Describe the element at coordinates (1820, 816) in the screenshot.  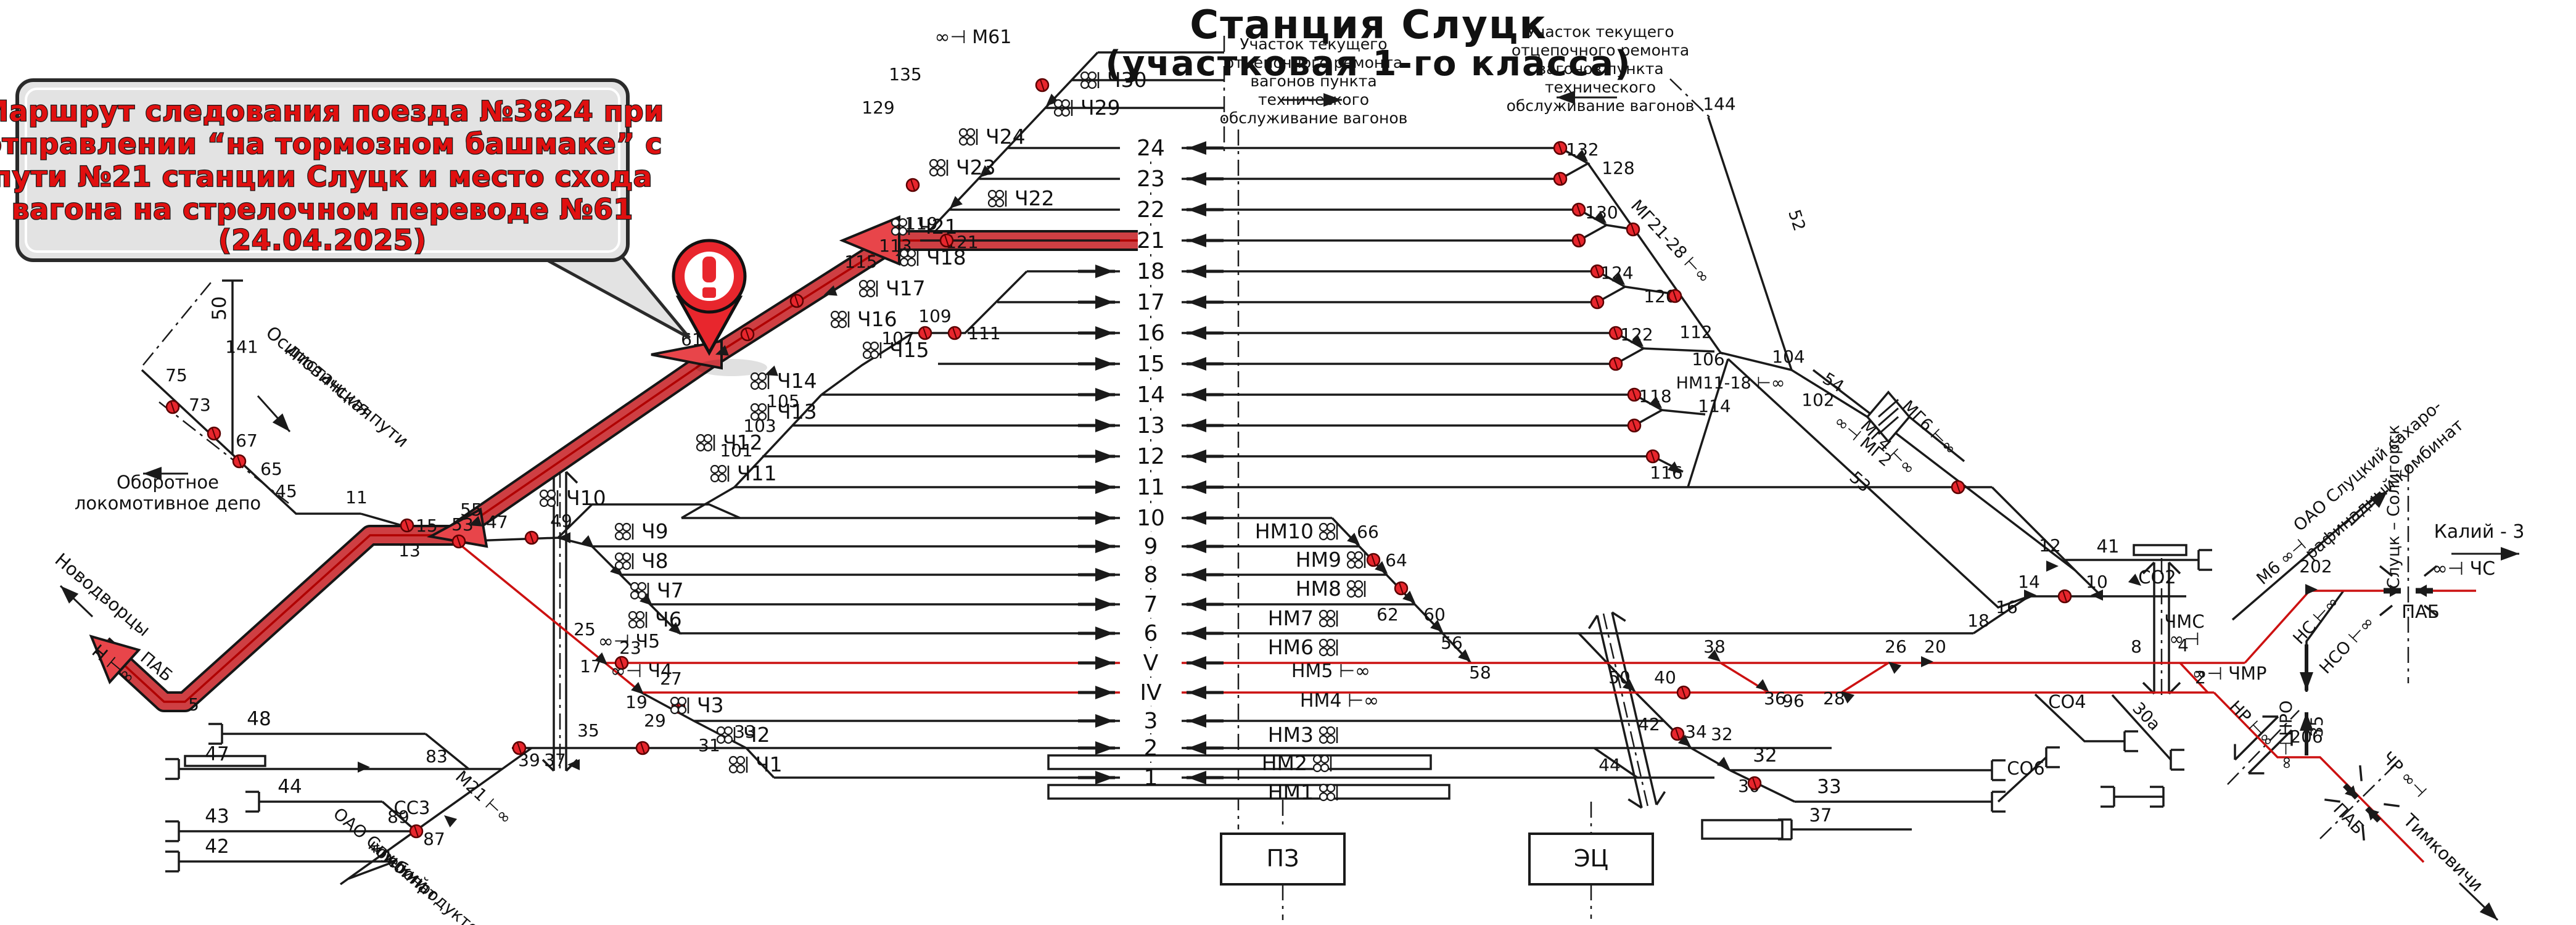
I see `area-label: 37` at that location.